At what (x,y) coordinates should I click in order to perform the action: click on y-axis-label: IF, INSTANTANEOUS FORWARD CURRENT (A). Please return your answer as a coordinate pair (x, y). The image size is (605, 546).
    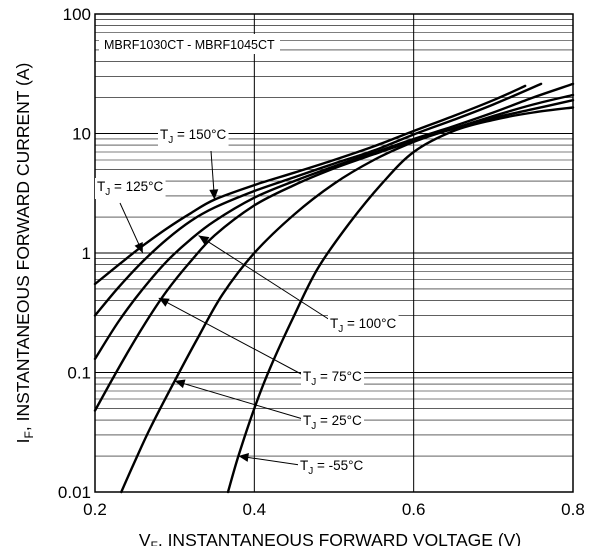
    Looking at the image, I should click on (24, 253).